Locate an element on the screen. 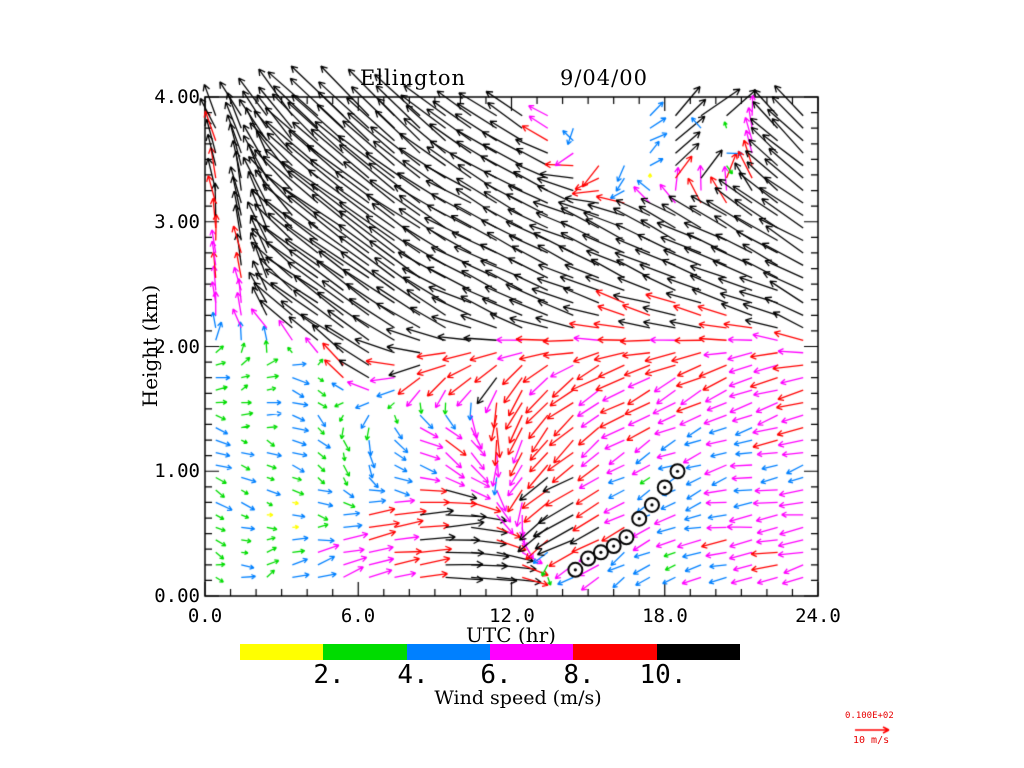  colorbar-segment-blue is located at coordinates (448, 652).